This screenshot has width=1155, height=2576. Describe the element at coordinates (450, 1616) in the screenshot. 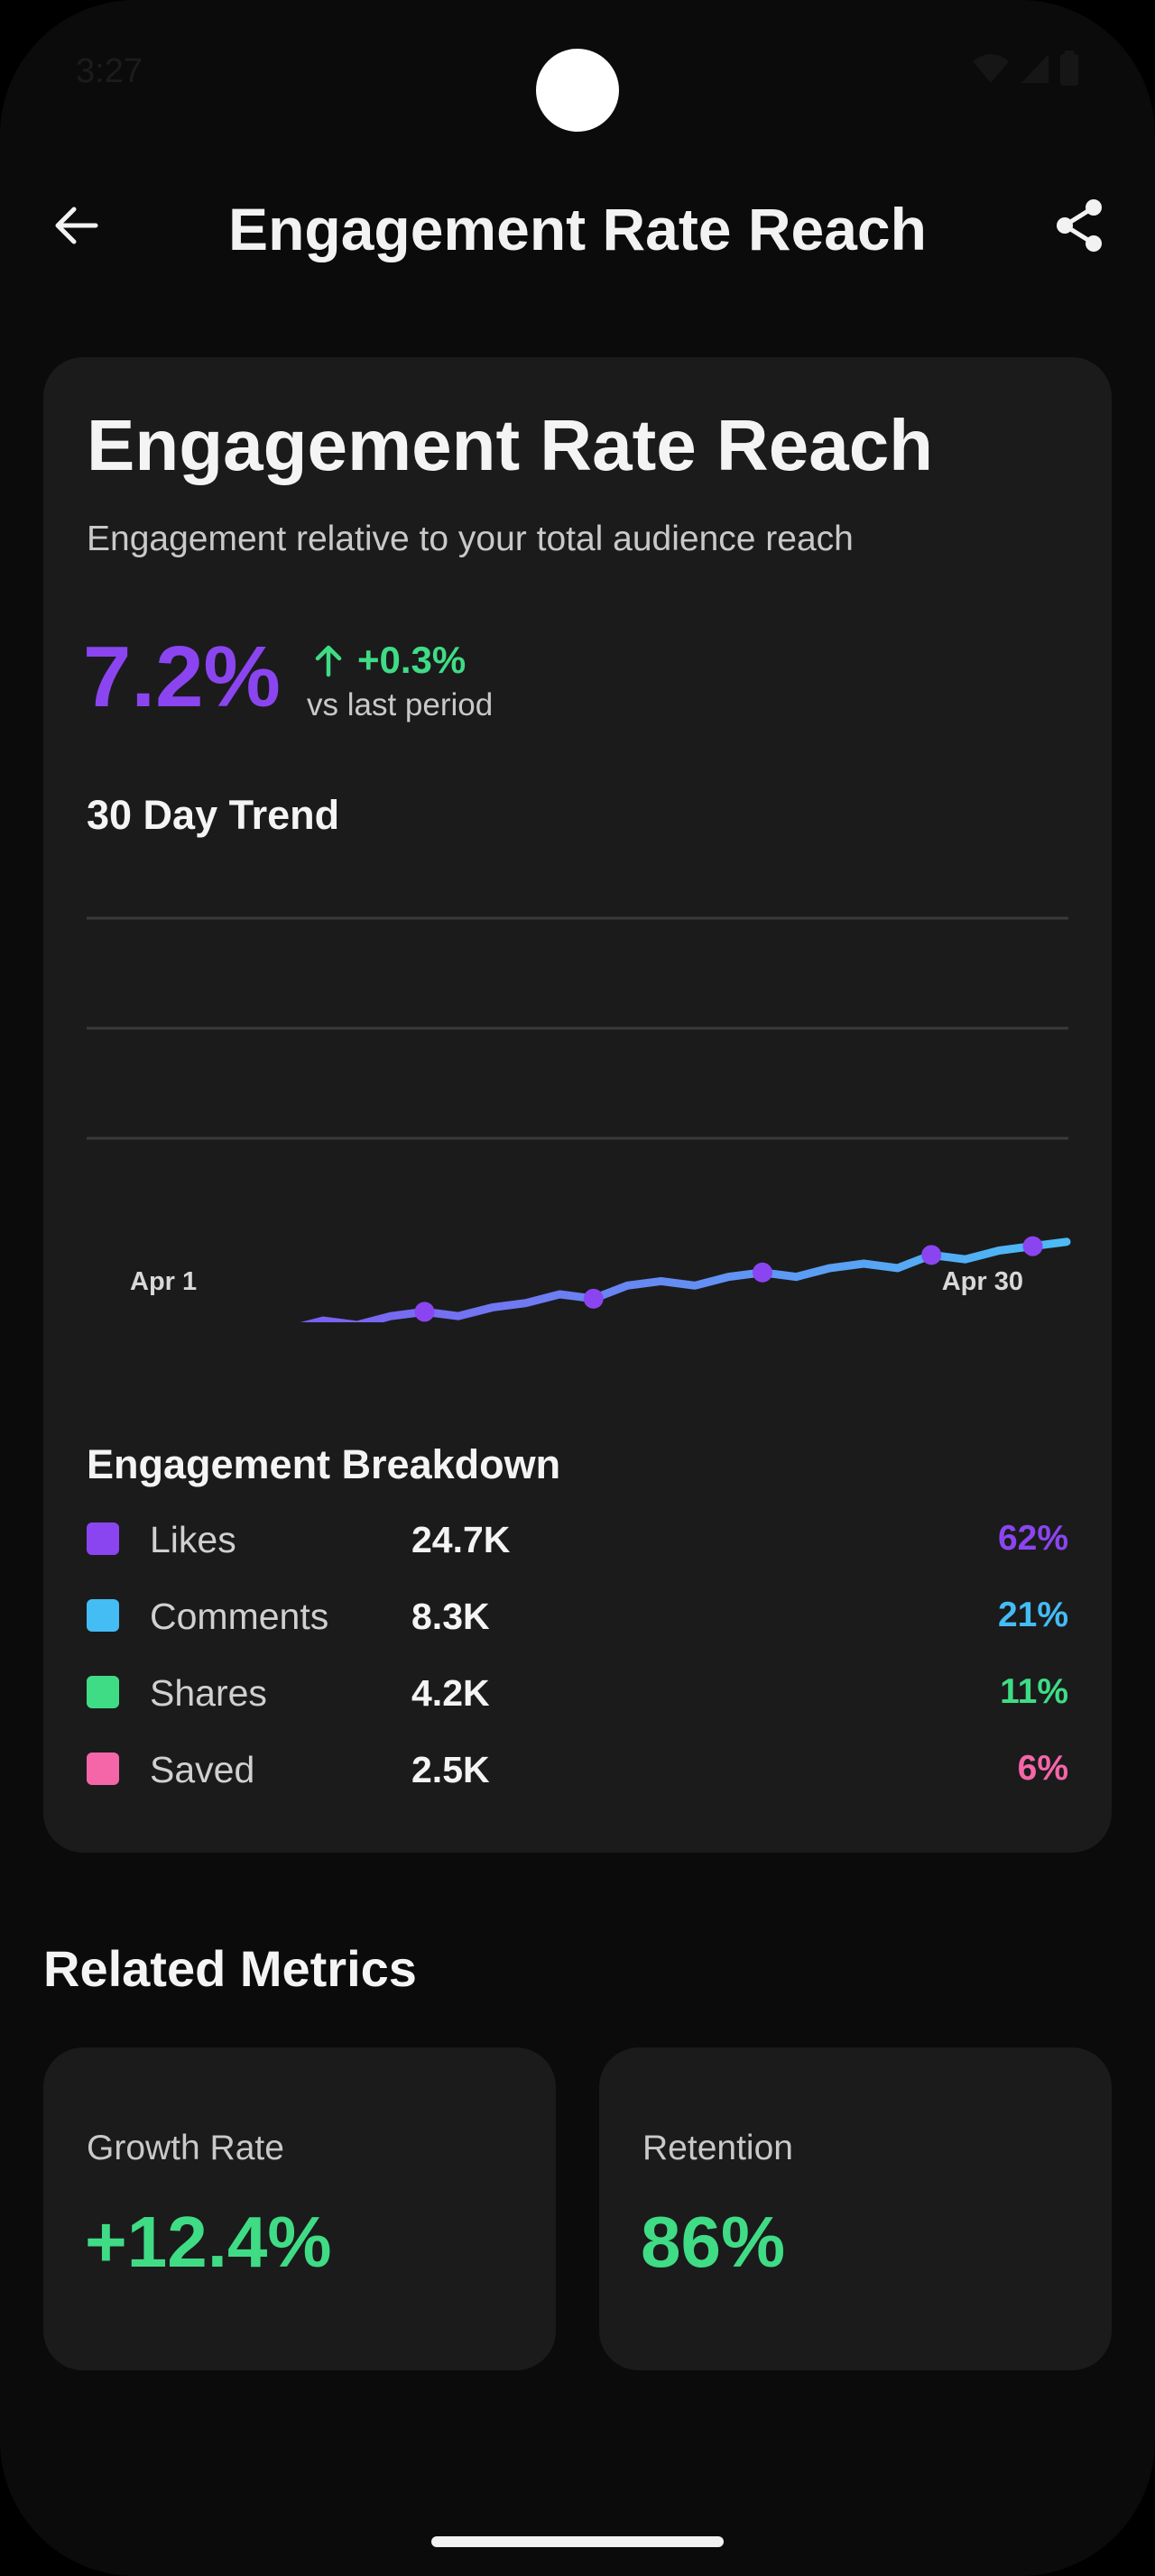

I see `breakdown-count: 8.3K` at that location.